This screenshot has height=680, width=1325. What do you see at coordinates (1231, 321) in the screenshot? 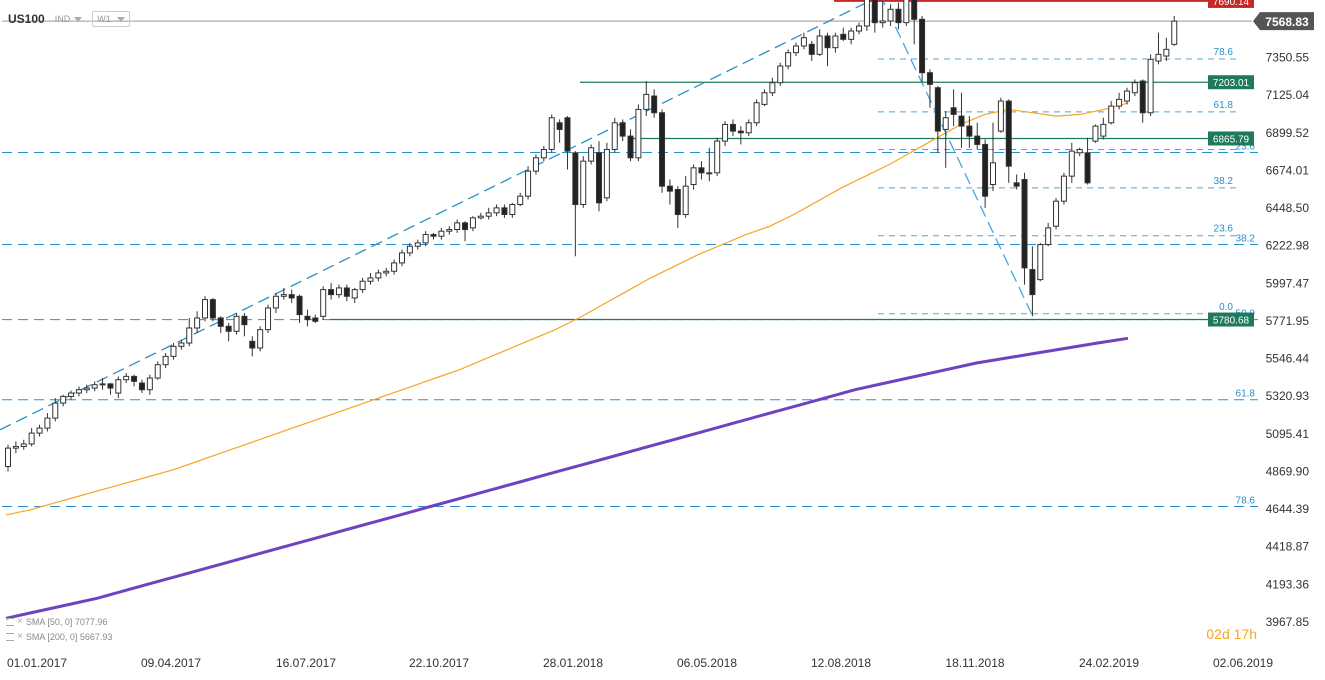
I see `price-tag-label: 5780.68` at bounding box center [1231, 321].